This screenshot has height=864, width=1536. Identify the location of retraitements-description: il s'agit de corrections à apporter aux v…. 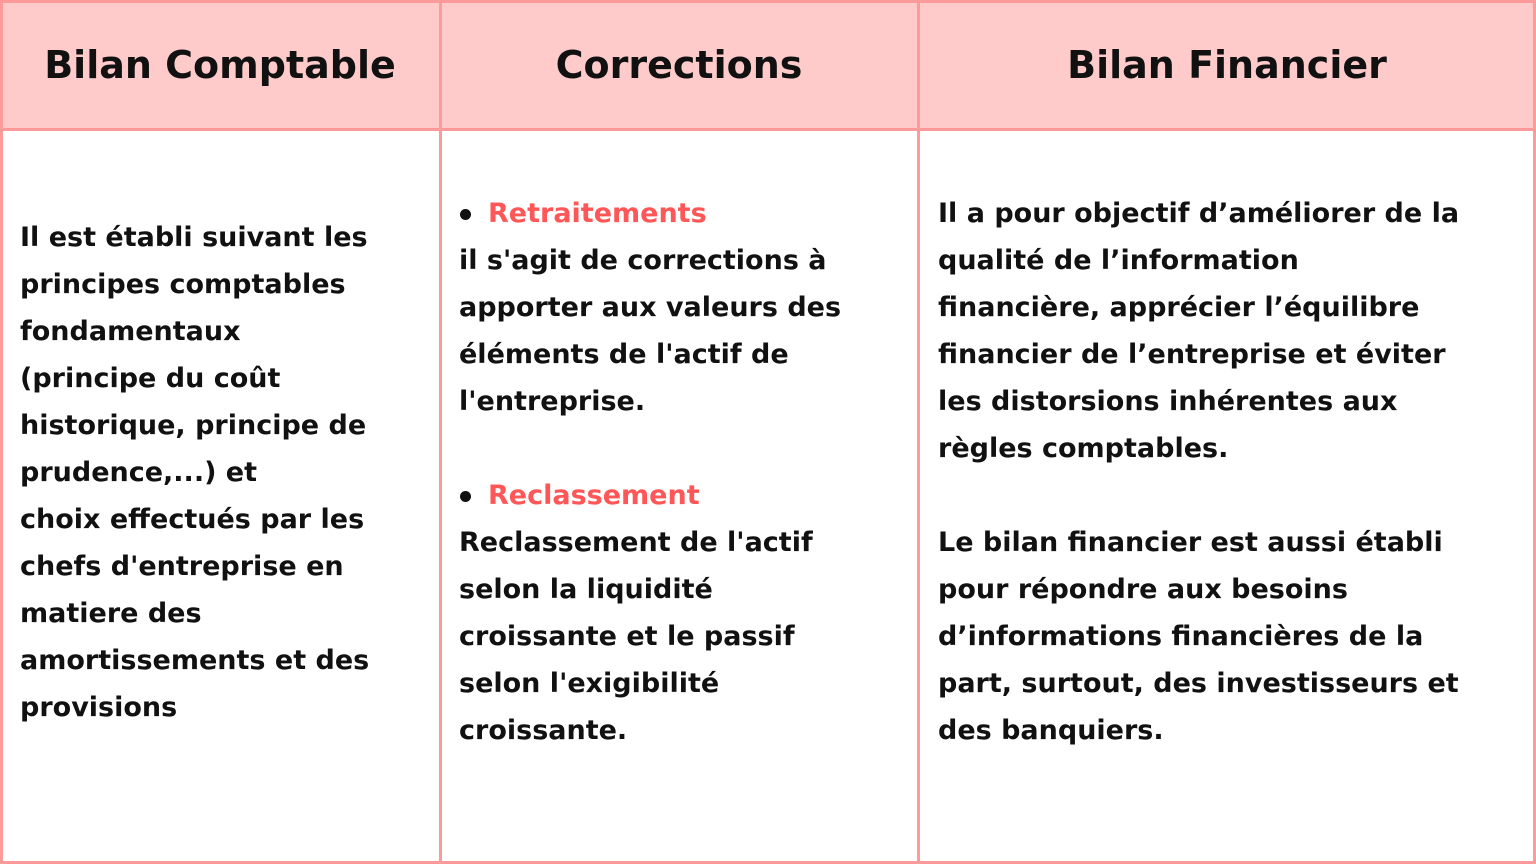
(635, 331).